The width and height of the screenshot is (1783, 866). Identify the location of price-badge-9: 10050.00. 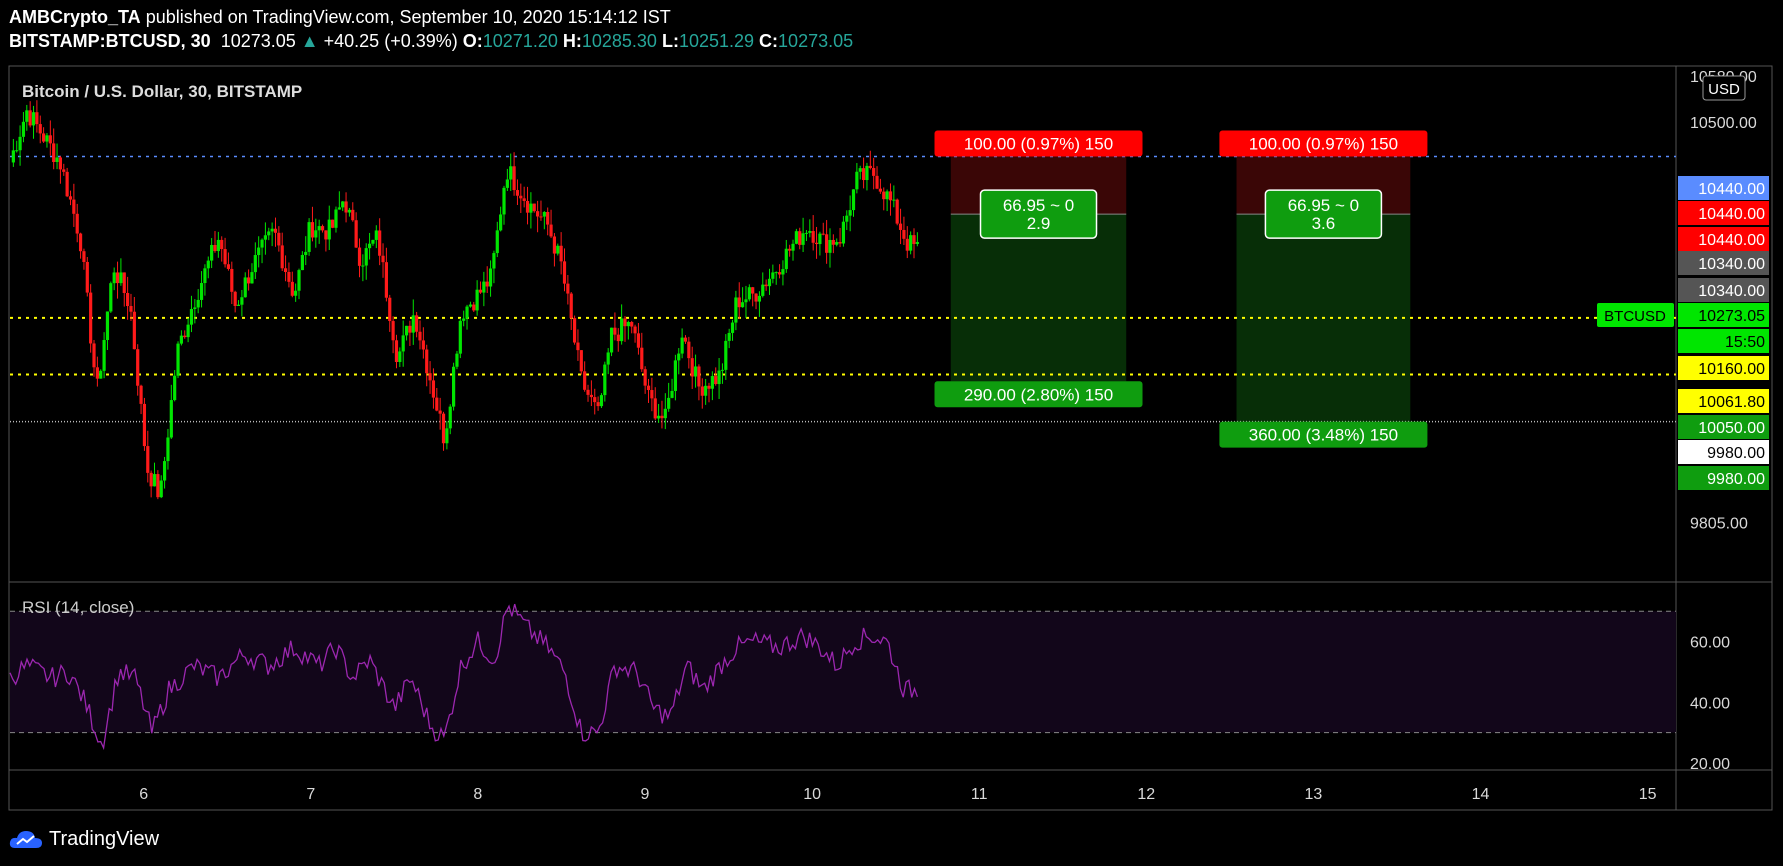
(1731, 428).